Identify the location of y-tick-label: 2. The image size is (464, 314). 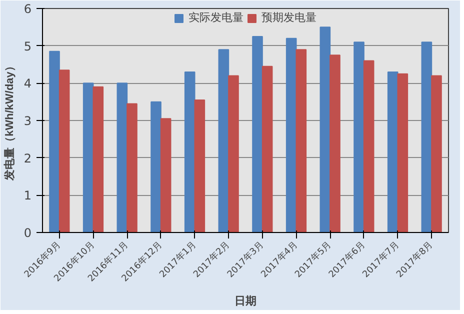
(28, 158).